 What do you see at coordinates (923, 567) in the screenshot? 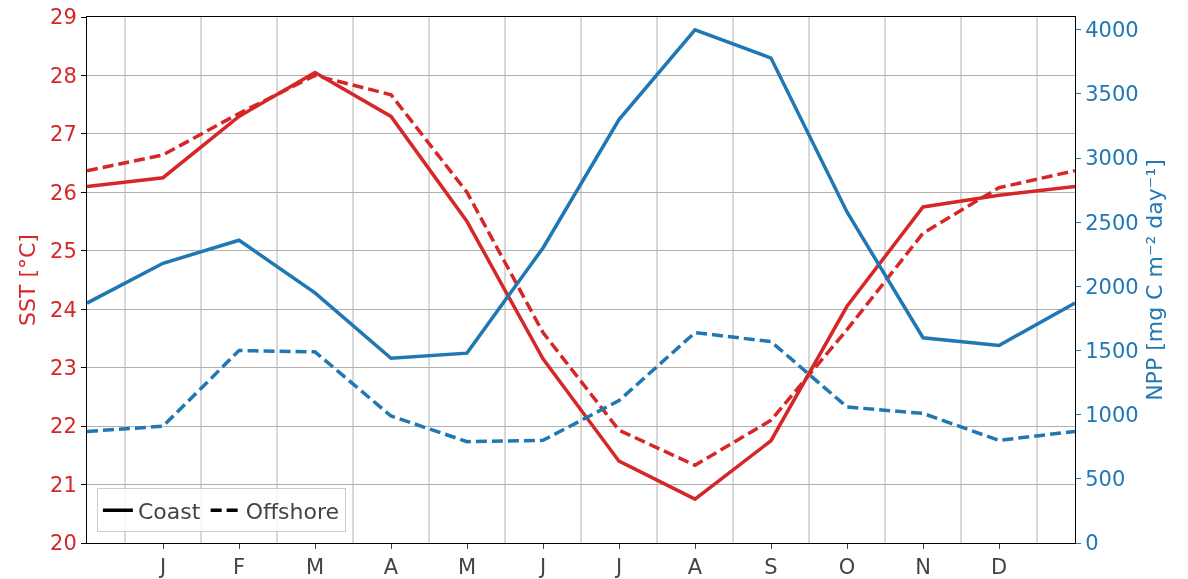
I see `x-tick-label: N` at bounding box center [923, 567].